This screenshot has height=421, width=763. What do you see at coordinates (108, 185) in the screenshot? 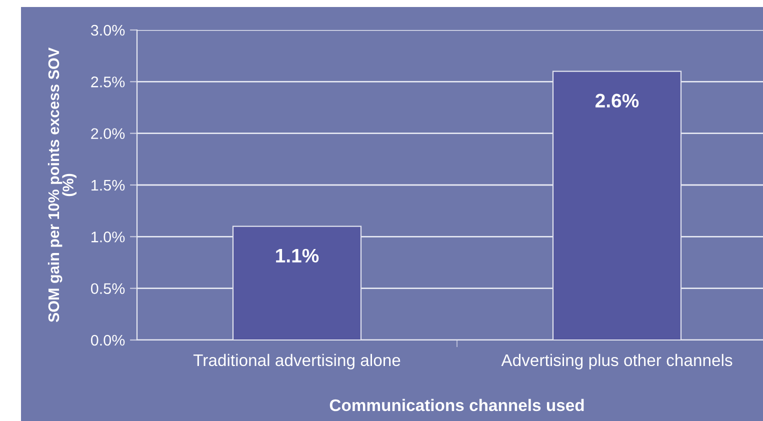
I see `y-tick-label: 1.5%` at bounding box center [108, 185].